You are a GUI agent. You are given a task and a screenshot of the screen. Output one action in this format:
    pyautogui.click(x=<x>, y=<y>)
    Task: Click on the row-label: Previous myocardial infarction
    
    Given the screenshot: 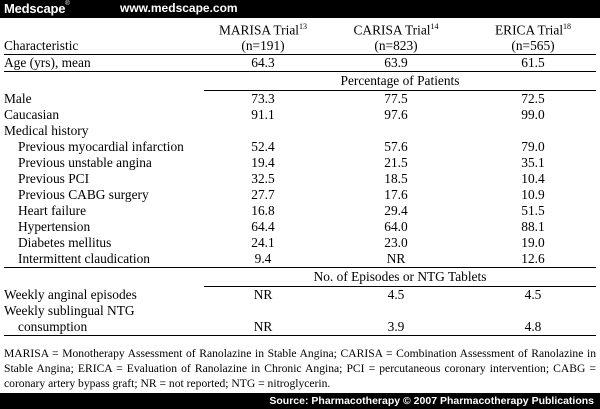 What is the action you would take?
    pyautogui.click(x=101, y=147)
    